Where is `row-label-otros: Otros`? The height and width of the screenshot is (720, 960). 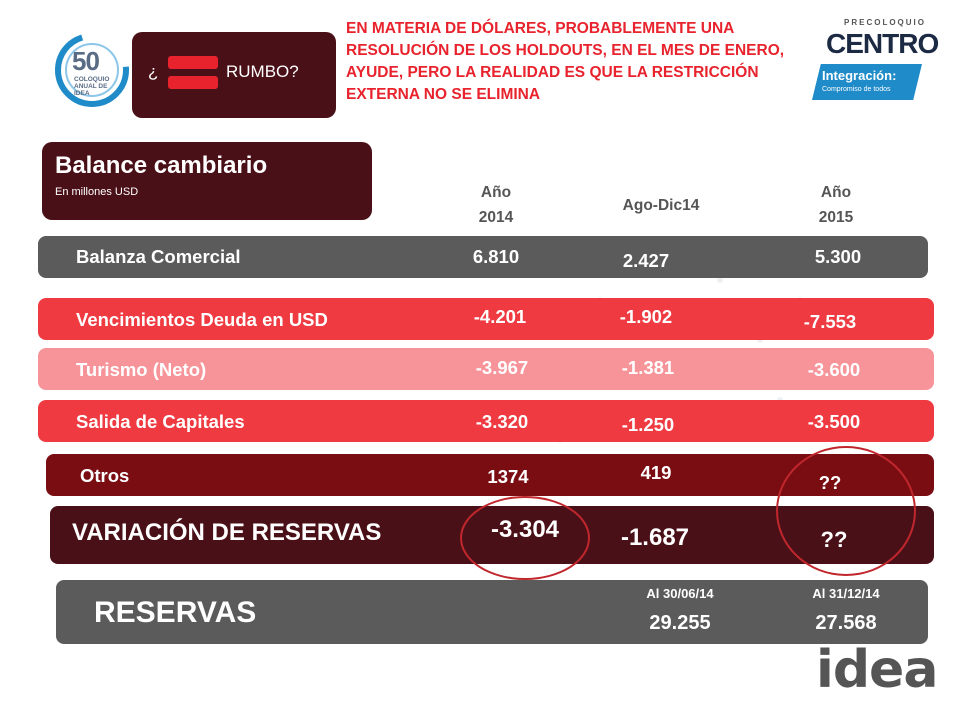 row-label-otros: Otros is located at coordinates (105, 475).